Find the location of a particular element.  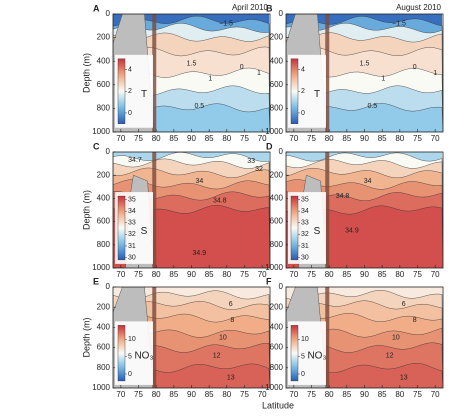

x-axis-label: Latitude is located at coordinates (278, 405).